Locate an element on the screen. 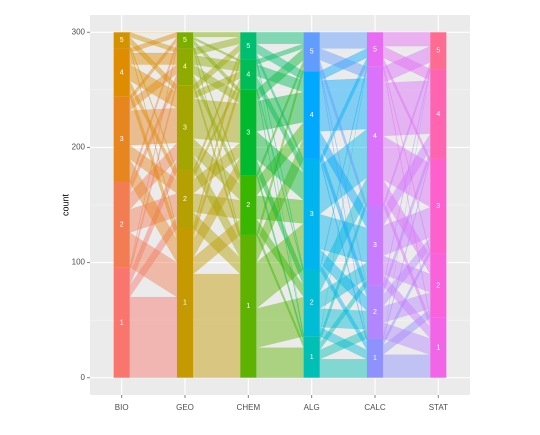 The height and width of the screenshot is (435, 540). x-tick-label: STAT is located at coordinates (438, 407).